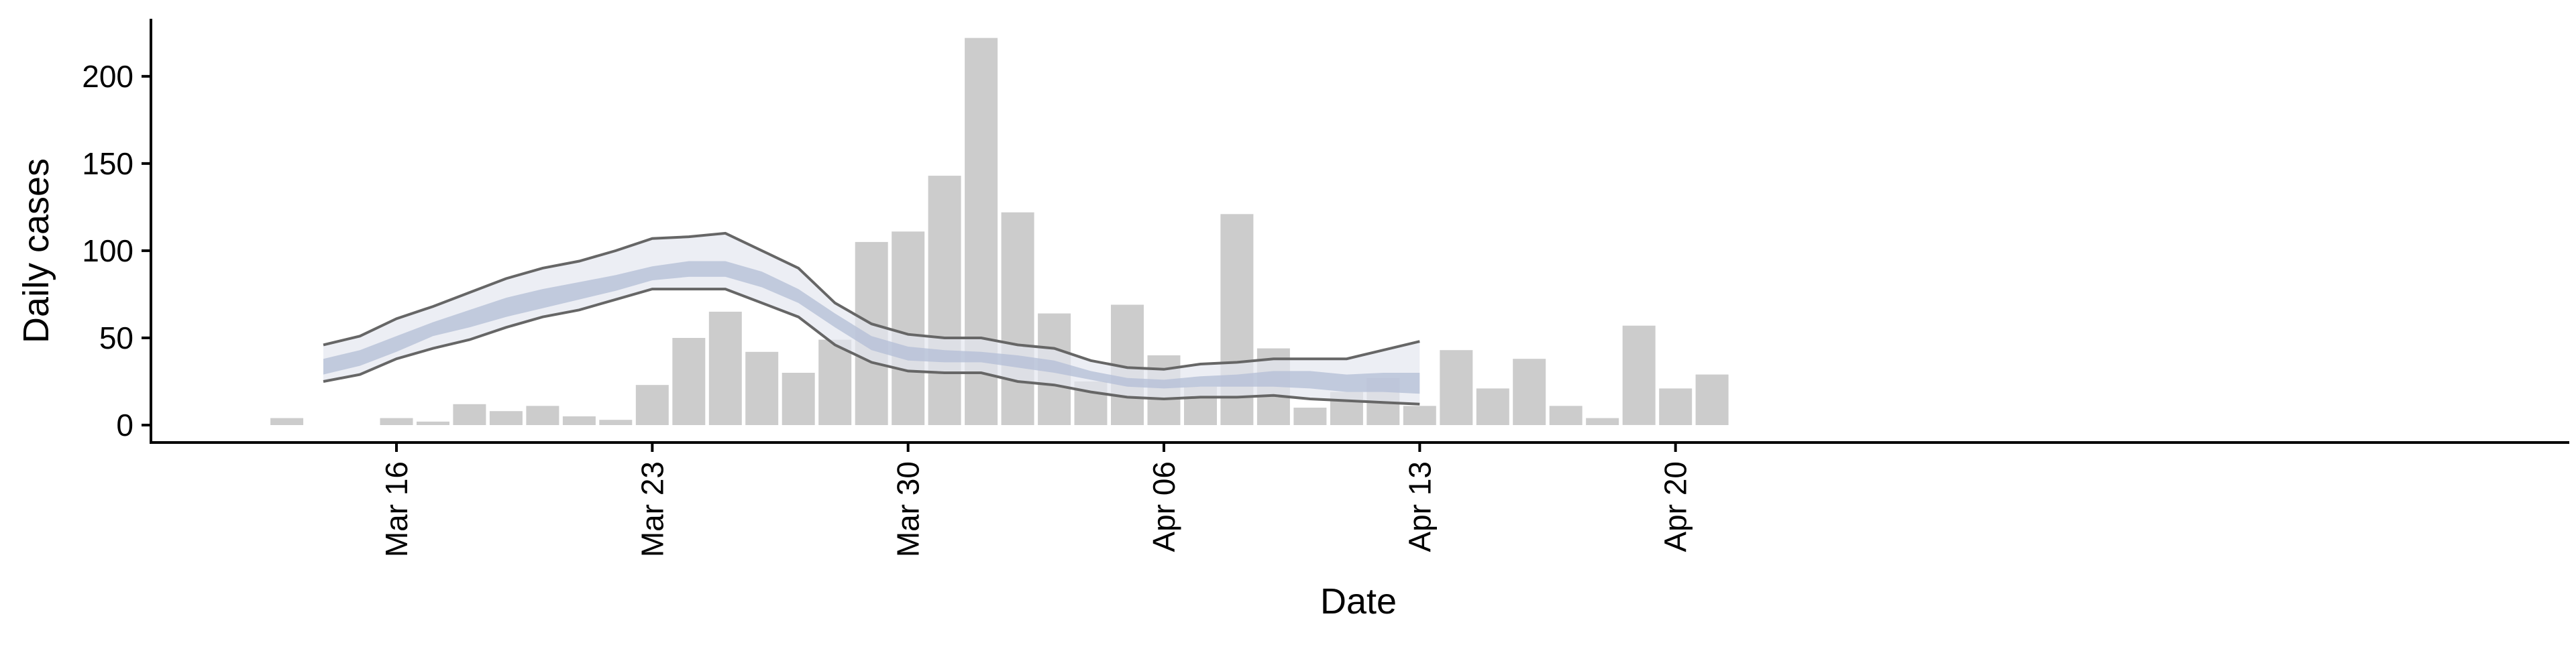  What do you see at coordinates (1163, 506) in the screenshot?
I see `x-tick-label-apr-06: Apr 06` at bounding box center [1163, 506].